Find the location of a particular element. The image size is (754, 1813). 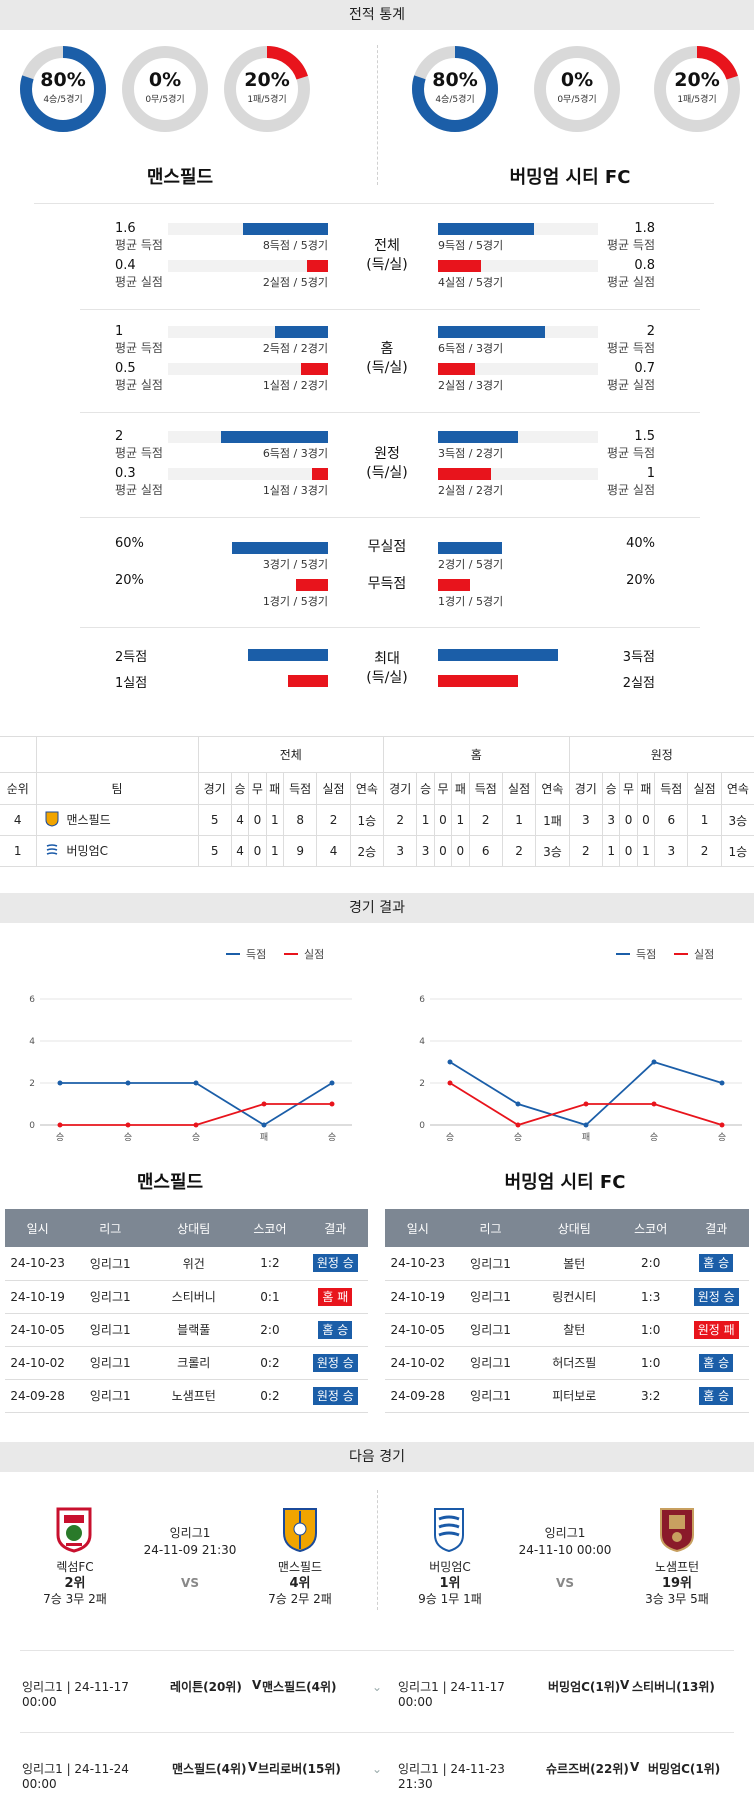

stat-category: 전체 is located at coordinates (387, 246).